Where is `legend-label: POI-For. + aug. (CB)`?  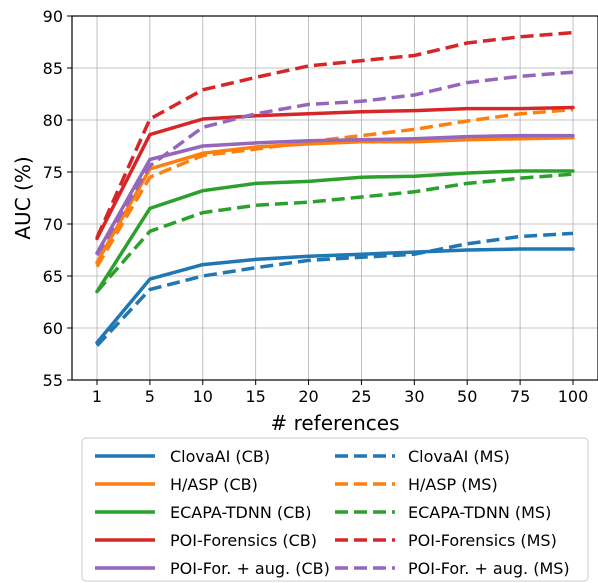 legend-label: POI-For. + aug. (CB) is located at coordinates (250, 568).